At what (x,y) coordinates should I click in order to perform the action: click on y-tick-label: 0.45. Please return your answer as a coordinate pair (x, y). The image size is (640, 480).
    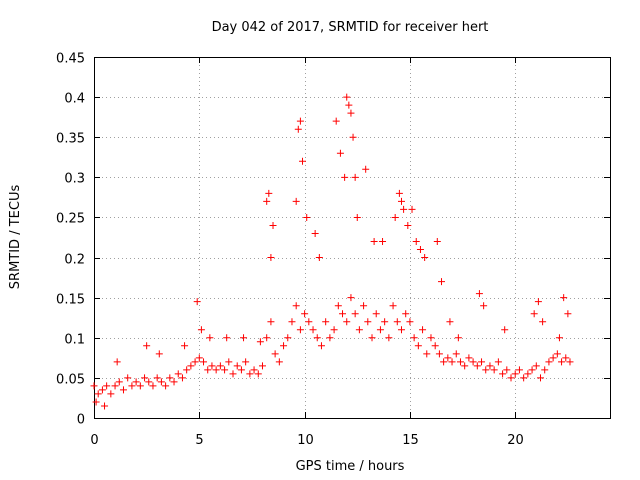
    Looking at the image, I should click on (70, 59).